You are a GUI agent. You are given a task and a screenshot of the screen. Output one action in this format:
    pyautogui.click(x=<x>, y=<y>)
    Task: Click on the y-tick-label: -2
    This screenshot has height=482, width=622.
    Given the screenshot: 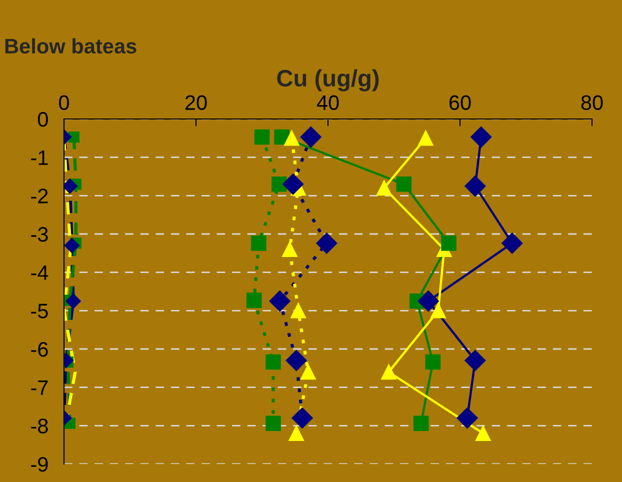 What is the action you would take?
    pyautogui.click(x=39, y=196)
    